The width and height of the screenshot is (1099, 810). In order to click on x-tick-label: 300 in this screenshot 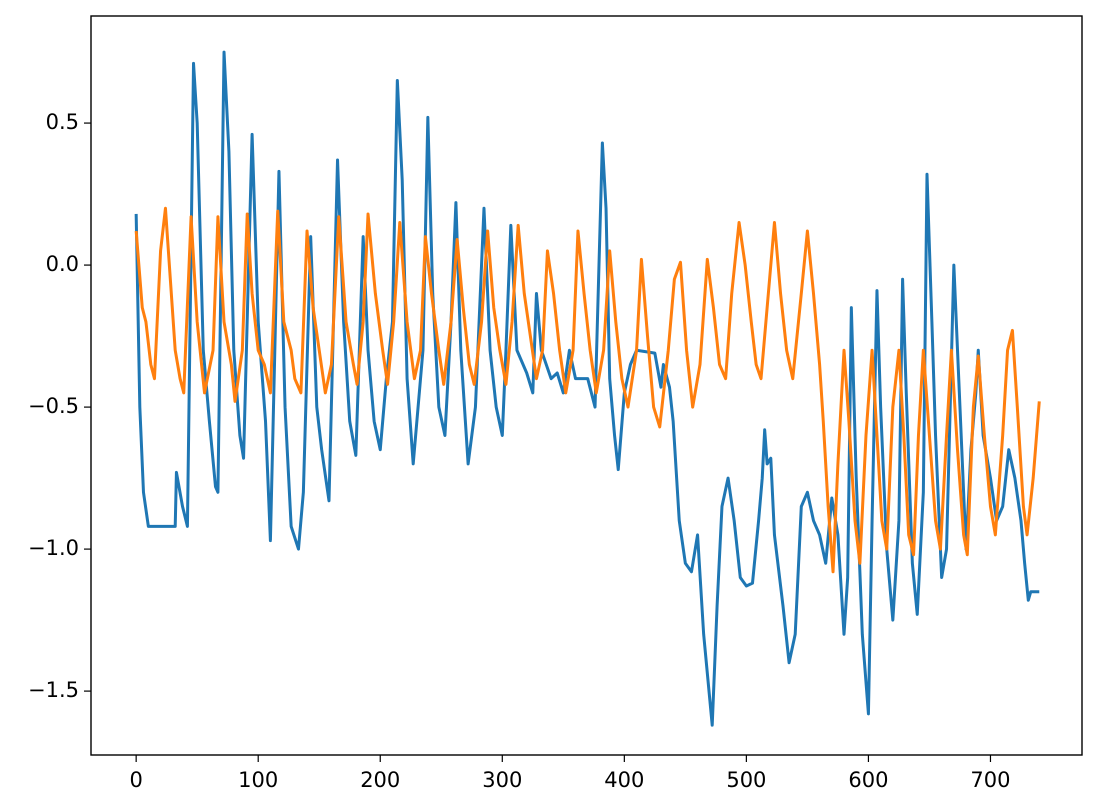, I will do `click(502, 780)`.